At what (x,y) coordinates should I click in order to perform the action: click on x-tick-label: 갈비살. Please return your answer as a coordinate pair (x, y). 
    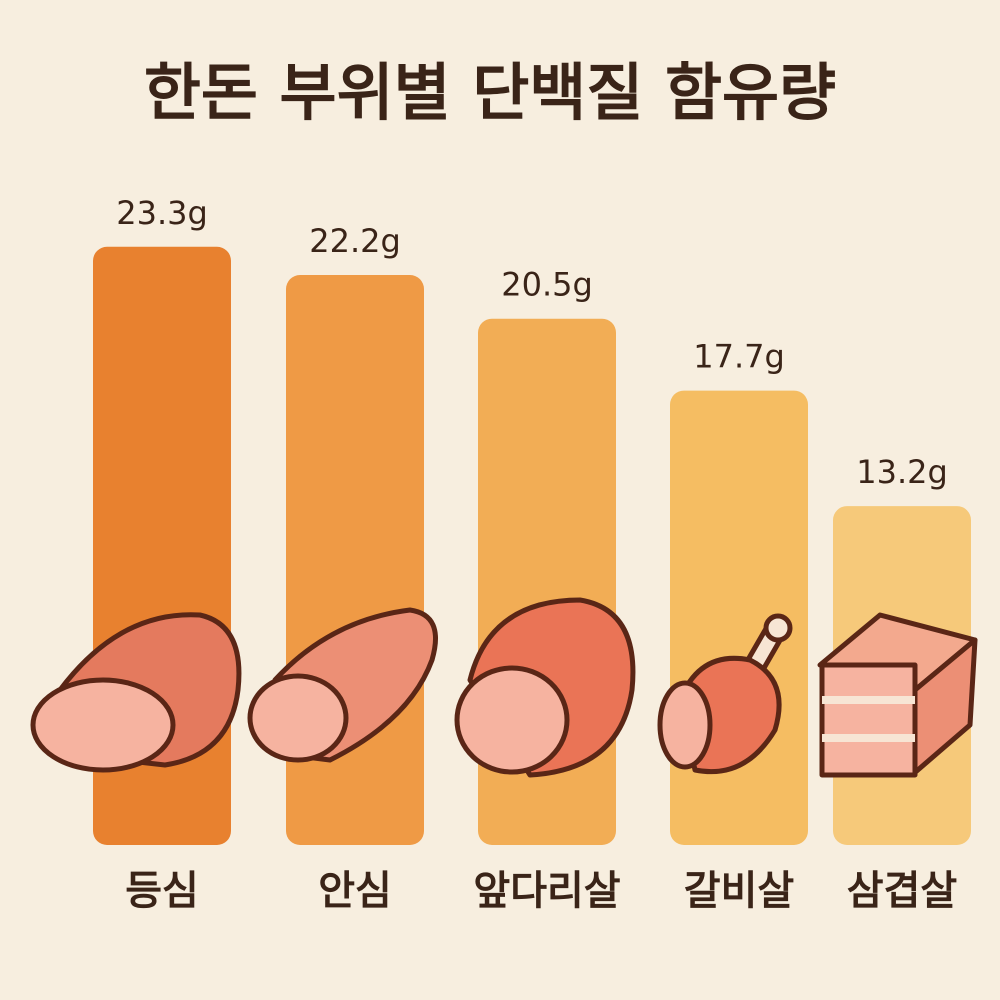
    Looking at the image, I should click on (739, 891).